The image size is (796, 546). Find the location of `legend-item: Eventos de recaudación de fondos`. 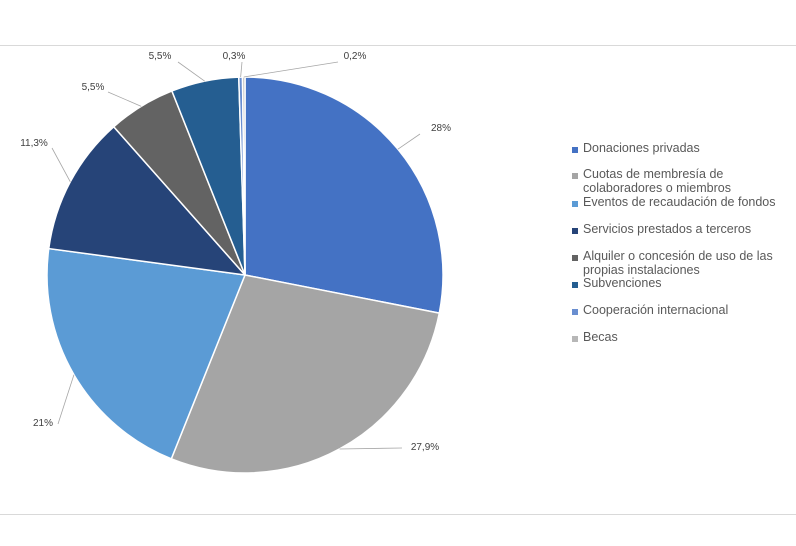

legend-item: Eventos de recaudación de fondos is located at coordinates (682, 202).